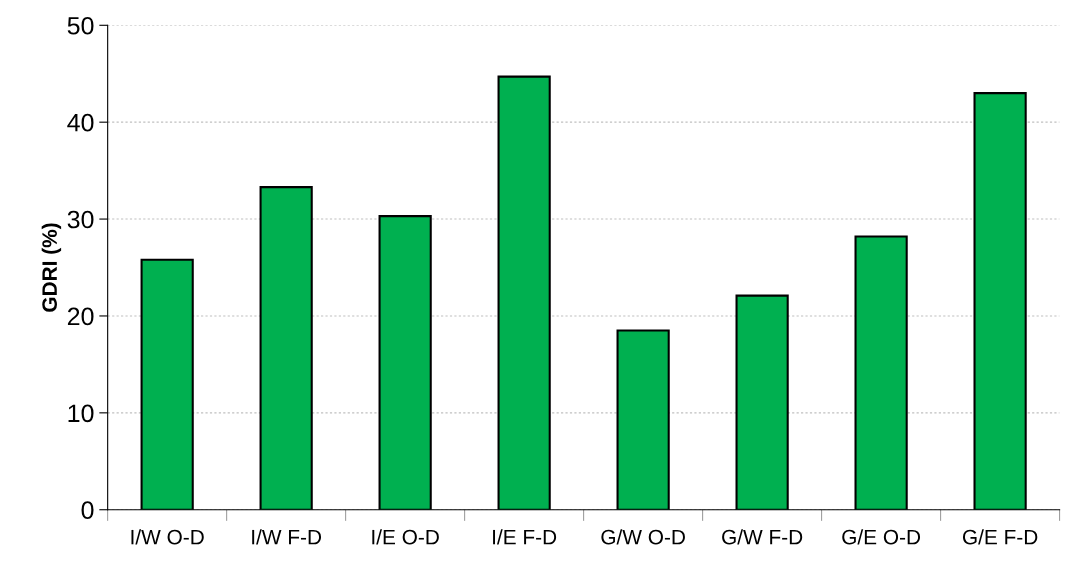 This screenshot has width=1066, height=562. What do you see at coordinates (80, 316) in the screenshot?
I see `y-tick-label: 20` at bounding box center [80, 316].